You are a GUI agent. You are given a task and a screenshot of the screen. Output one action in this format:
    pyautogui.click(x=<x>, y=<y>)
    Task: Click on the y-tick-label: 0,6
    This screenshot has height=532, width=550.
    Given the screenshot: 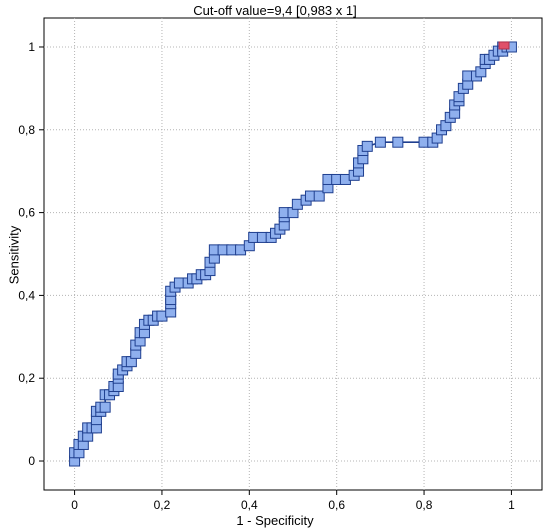 What is the action you would take?
    pyautogui.click(x=26, y=213)
    